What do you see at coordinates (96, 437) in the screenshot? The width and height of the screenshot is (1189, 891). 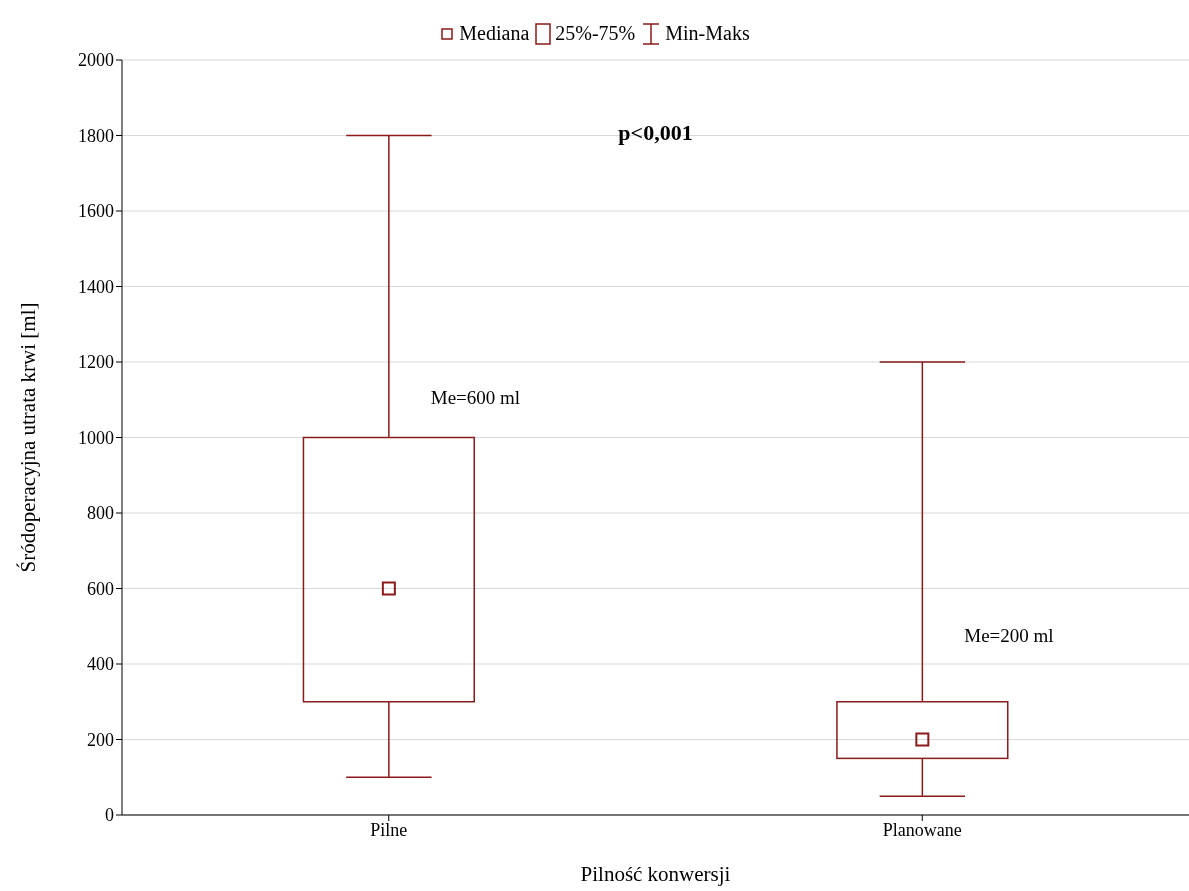 I see `y-tick-label: 1000` at bounding box center [96, 437].